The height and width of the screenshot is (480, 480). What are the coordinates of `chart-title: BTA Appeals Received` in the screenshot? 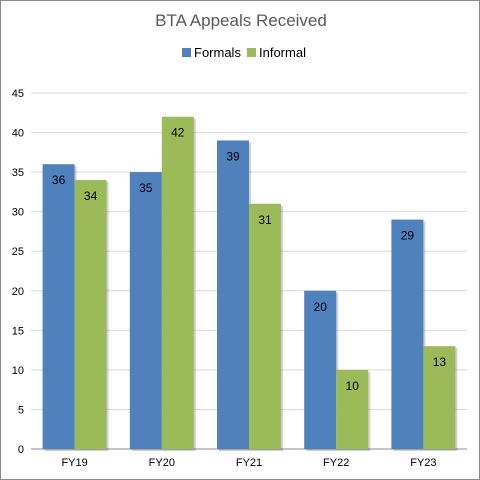 It's located at (241, 20).